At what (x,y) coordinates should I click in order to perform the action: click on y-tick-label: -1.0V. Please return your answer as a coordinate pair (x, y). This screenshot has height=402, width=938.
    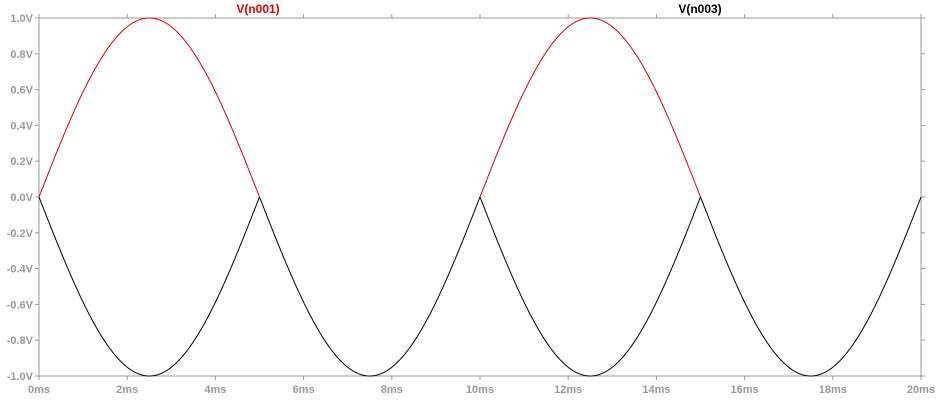
    Looking at the image, I should click on (20, 377).